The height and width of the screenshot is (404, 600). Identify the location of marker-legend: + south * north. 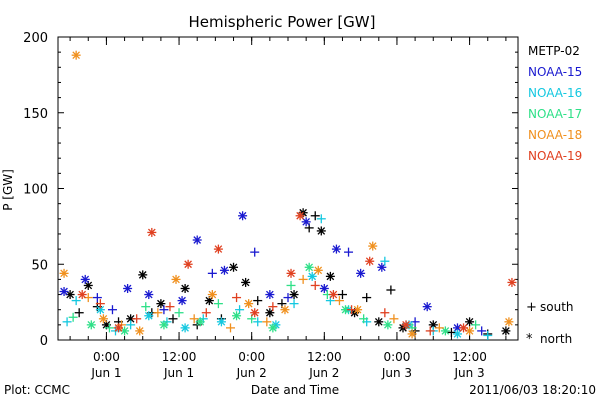
(550, 323).